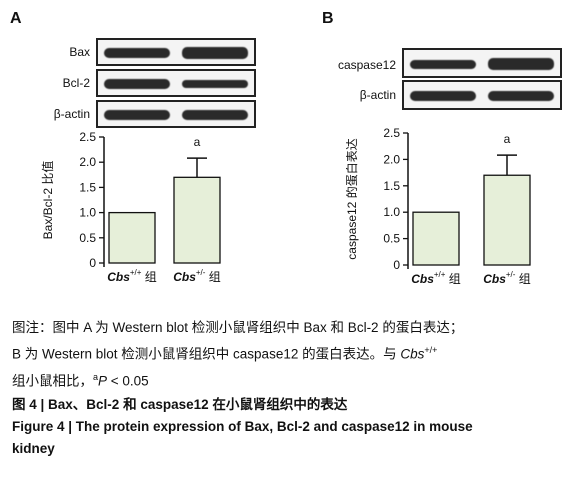 The image size is (586, 485). Describe the element at coordinates (47, 200) in the screenshot. I see `y-axis-label: Bax/Bcl-2 比值` at that location.